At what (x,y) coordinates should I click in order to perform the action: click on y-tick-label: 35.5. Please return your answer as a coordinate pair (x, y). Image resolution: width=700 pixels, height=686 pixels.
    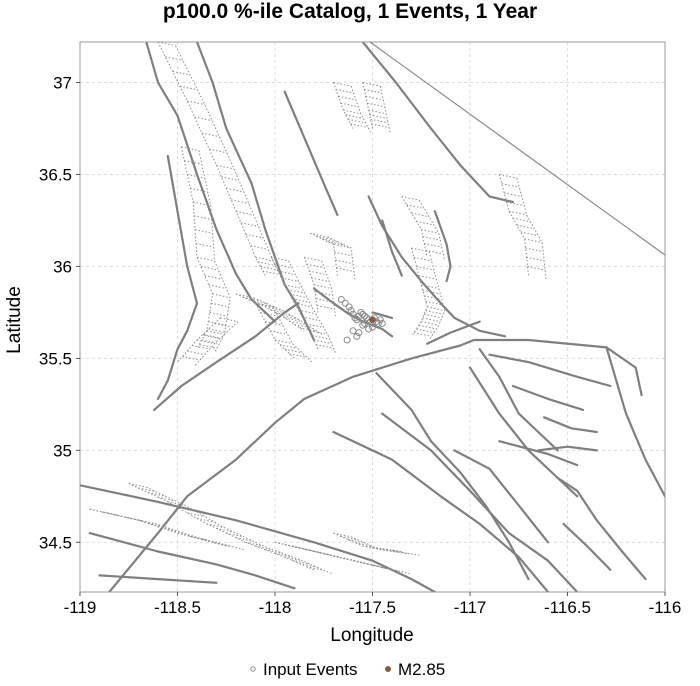
    Looking at the image, I should click on (55, 358).